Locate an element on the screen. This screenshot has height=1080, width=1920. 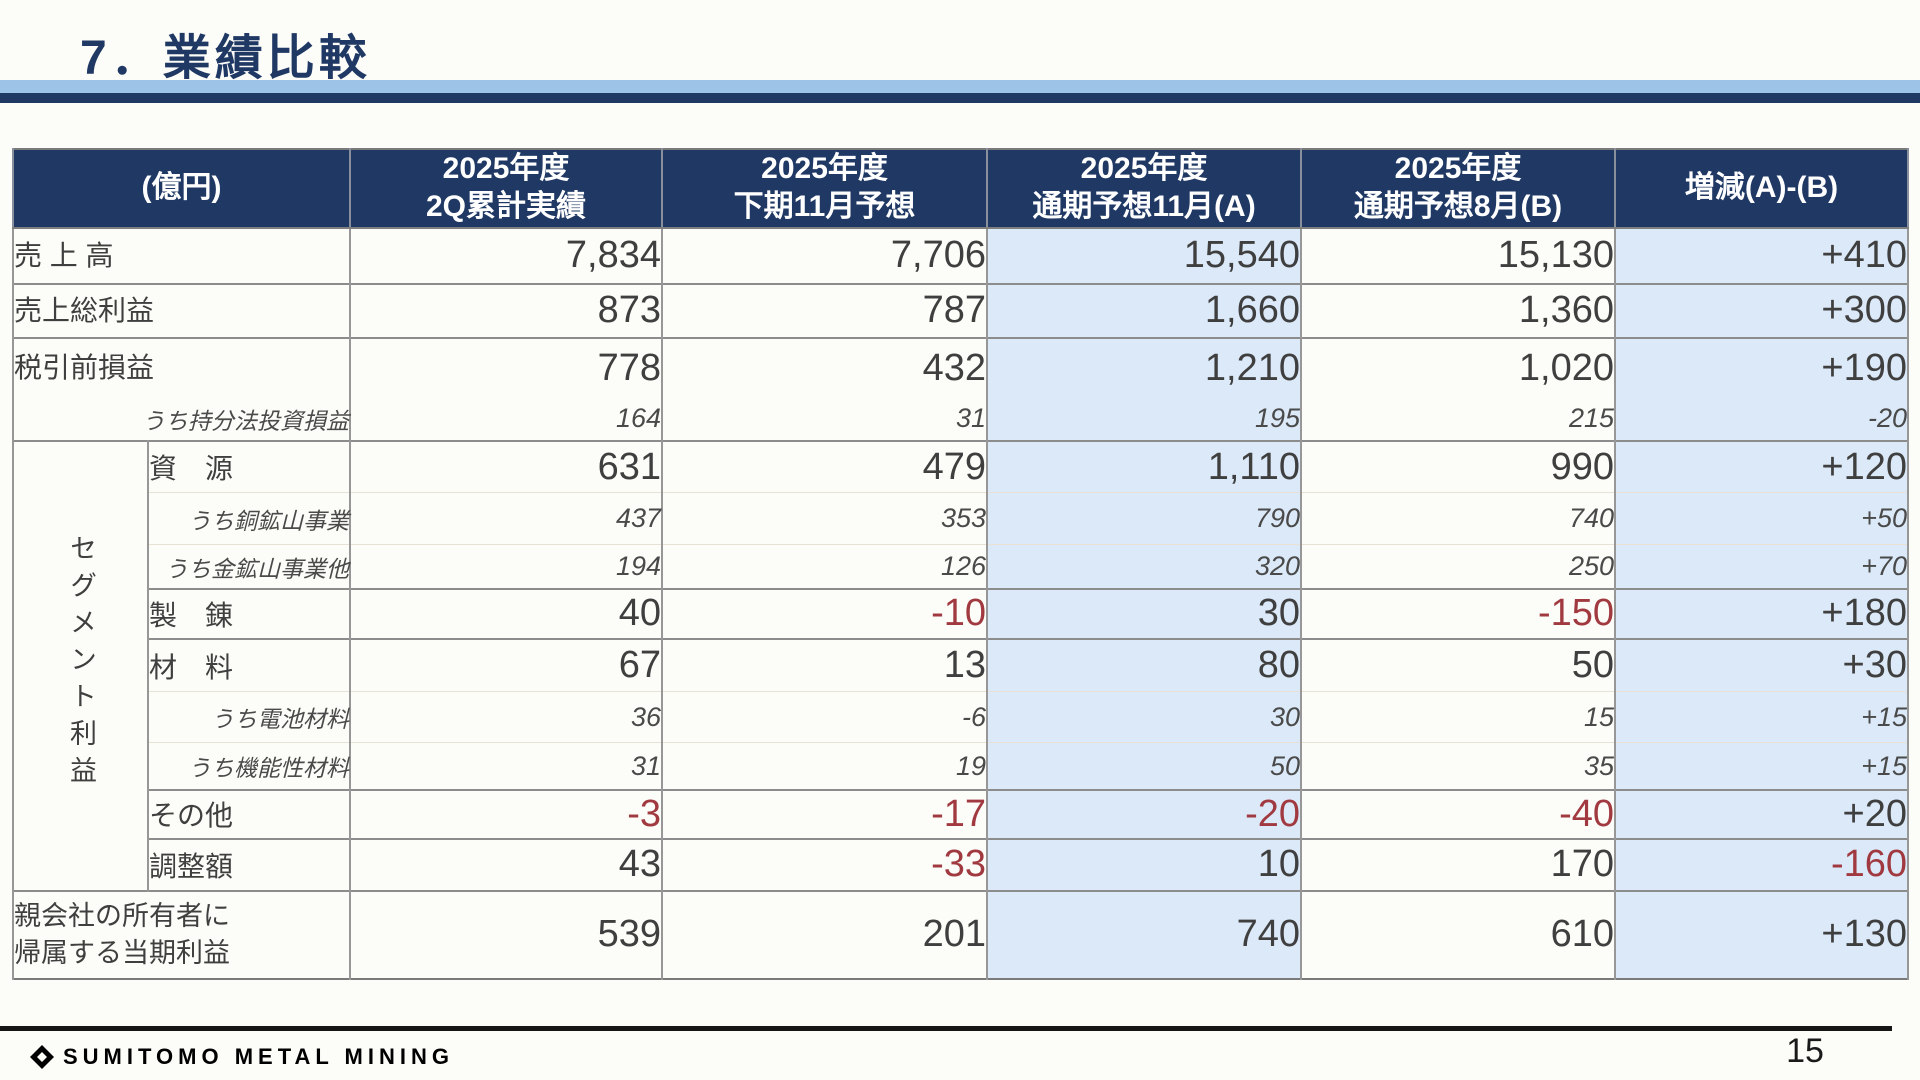
value-cell: -6 is located at coordinates (825, 717).